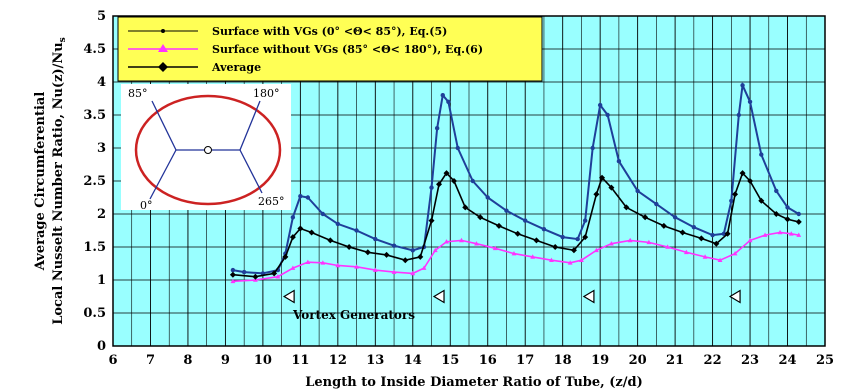 The height and width of the screenshot is (391, 852). What do you see at coordinates (101, 346) in the screenshot?
I see `y-tick-label: 0` at bounding box center [101, 346].